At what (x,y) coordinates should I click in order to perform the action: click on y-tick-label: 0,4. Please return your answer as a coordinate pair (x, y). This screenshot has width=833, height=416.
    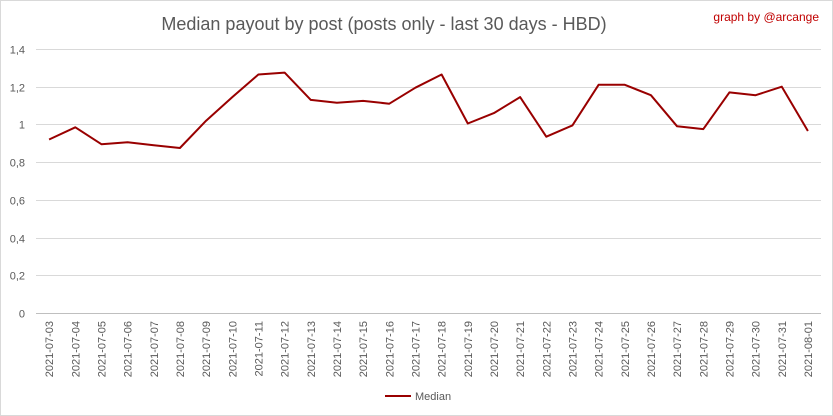
    Looking at the image, I should click on (17, 240).